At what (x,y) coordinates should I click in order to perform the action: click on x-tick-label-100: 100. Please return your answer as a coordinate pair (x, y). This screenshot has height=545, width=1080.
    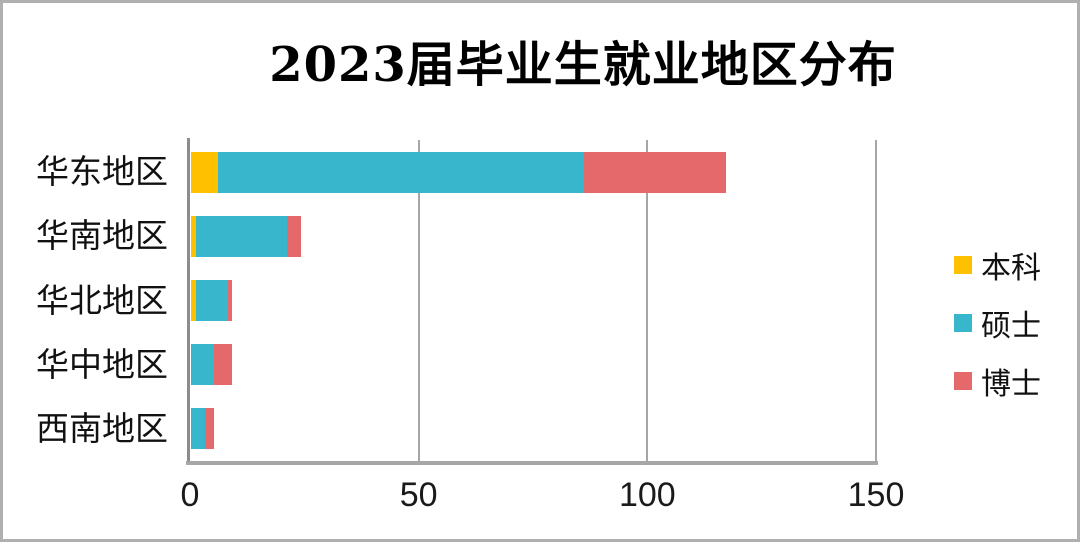
    Looking at the image, I should click on (647, 495).